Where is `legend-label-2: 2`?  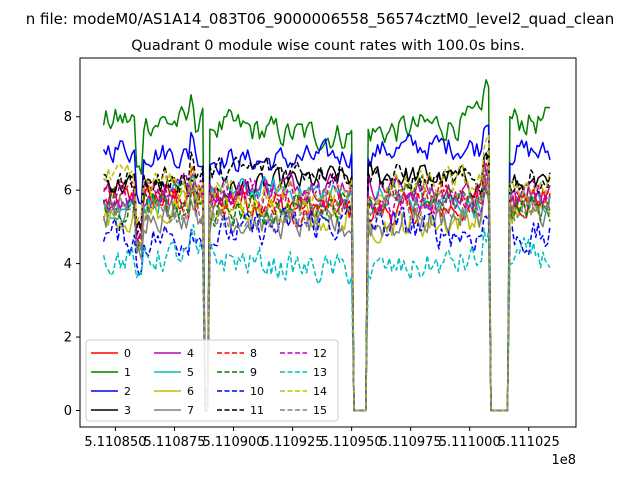
legend-label-2: 2 is located at coordinates (127, 391).